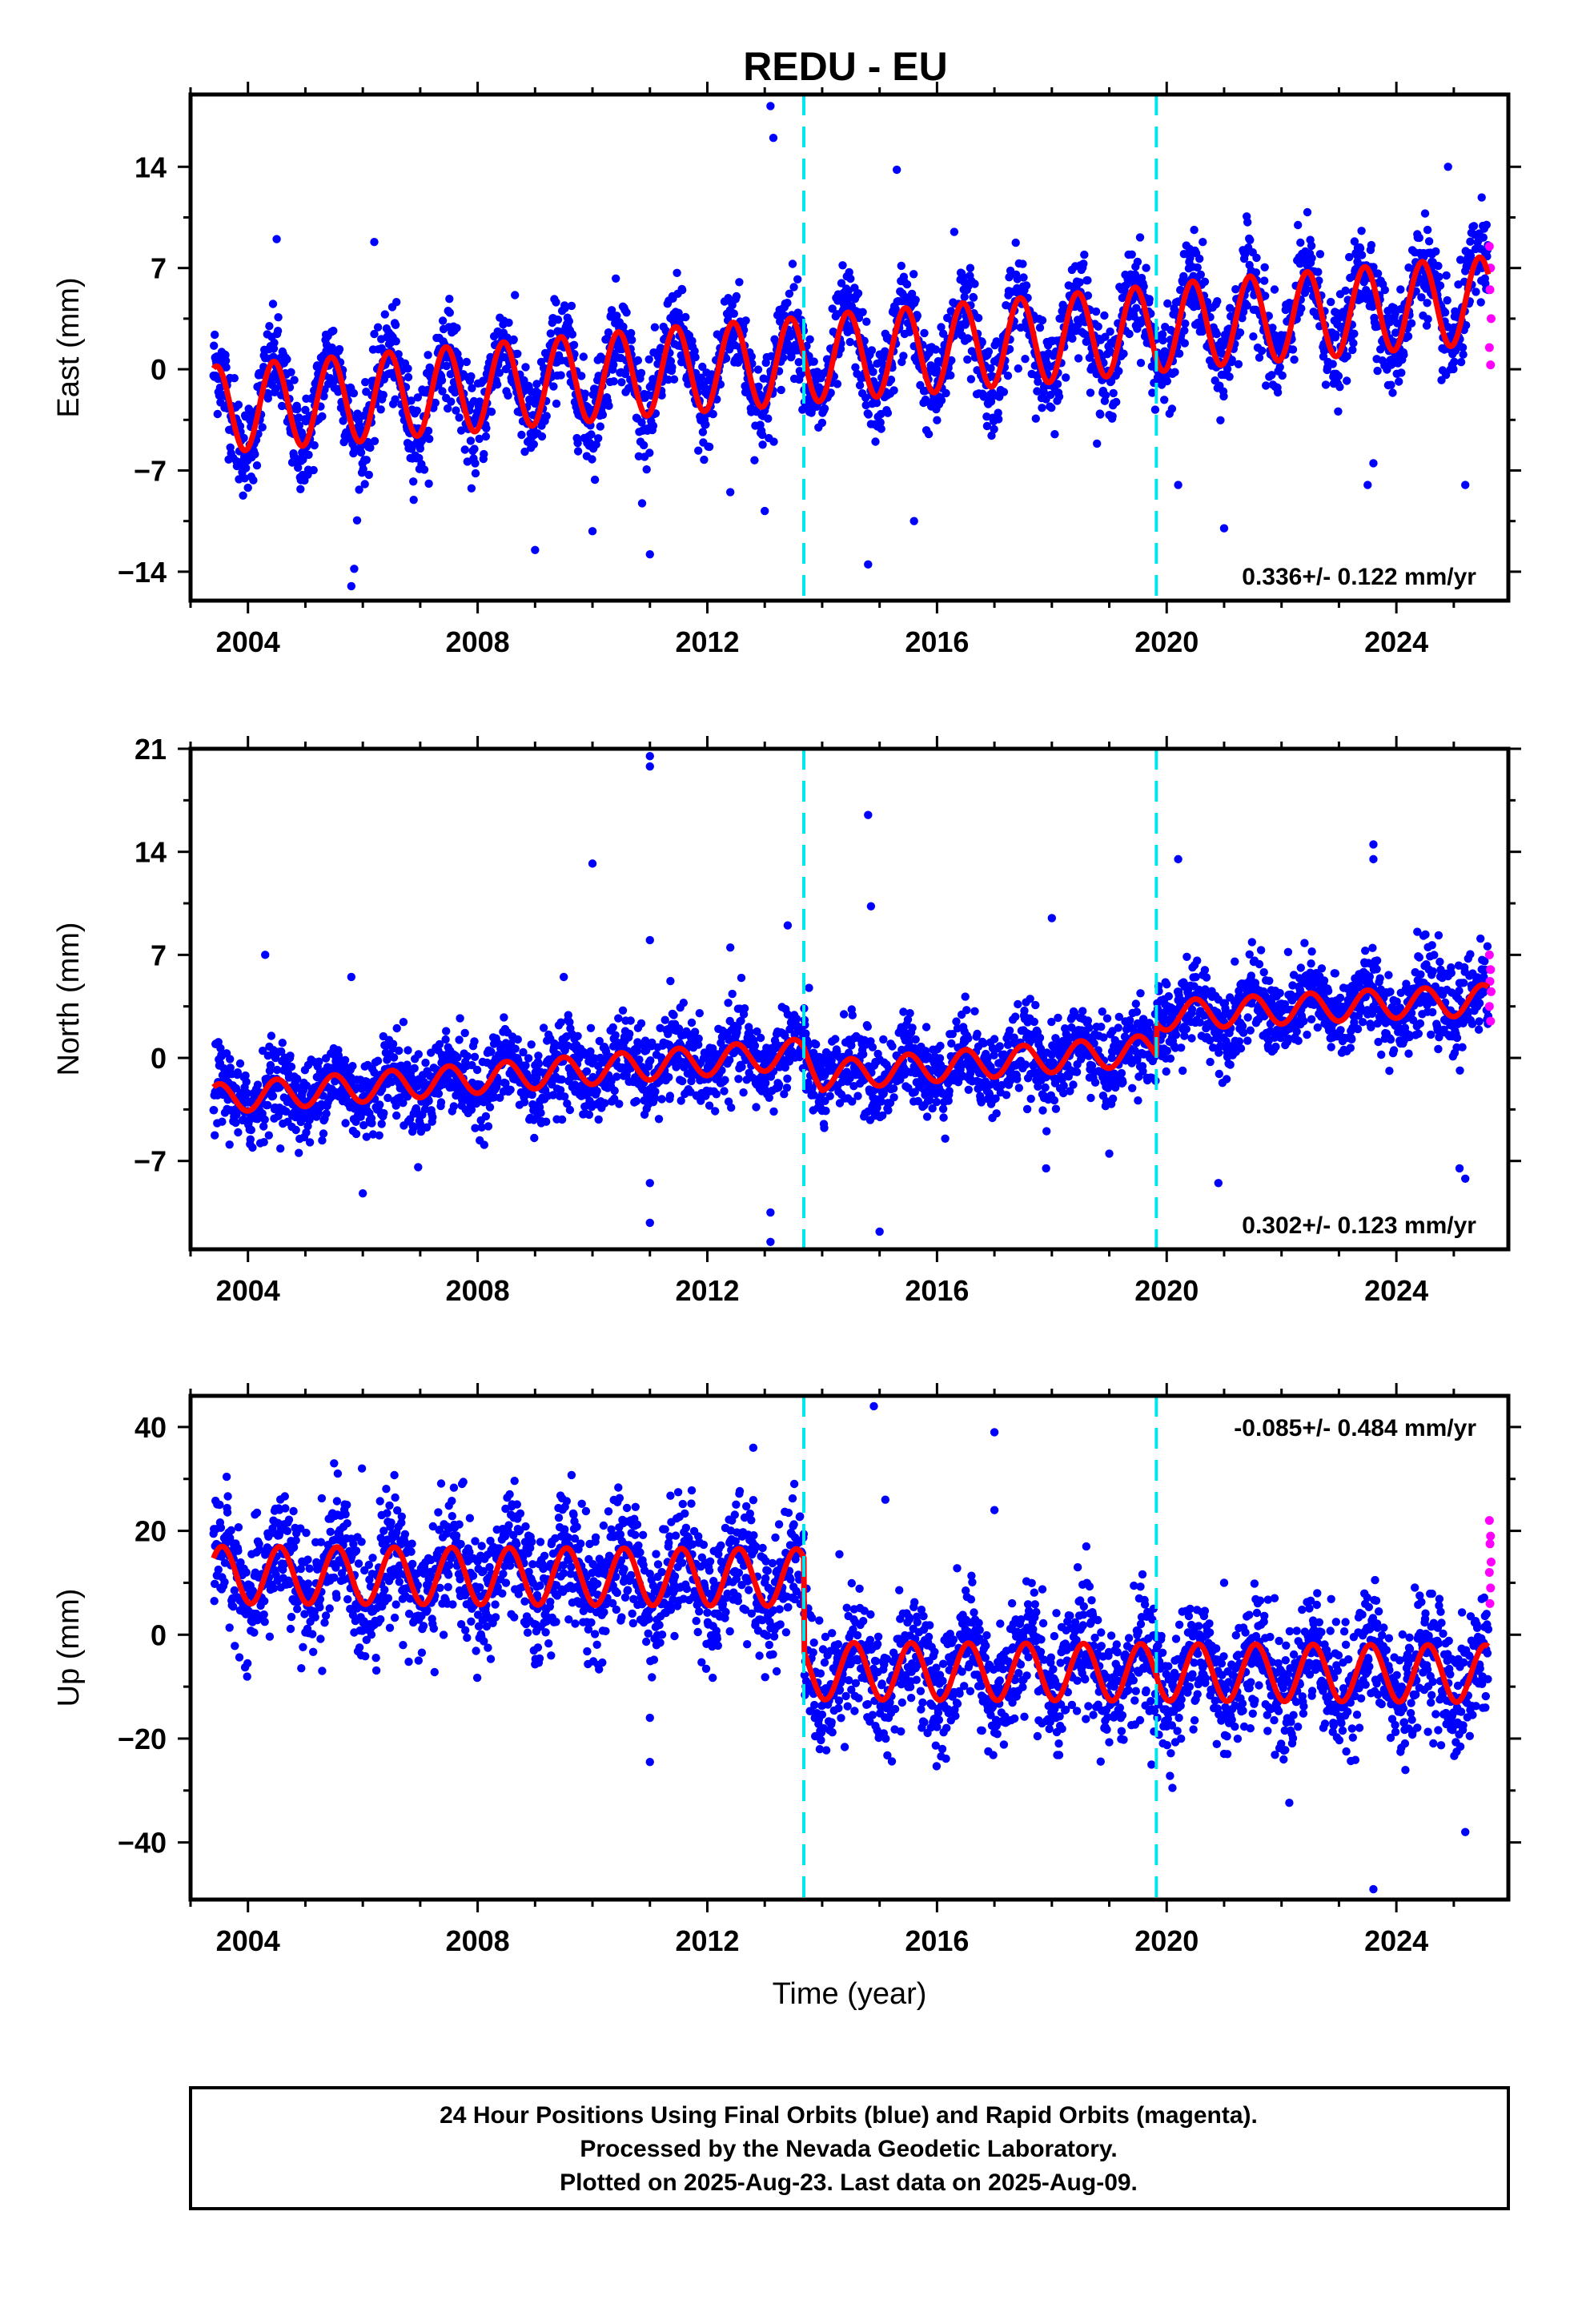 The height and width of the screenshot is (2324, 1582). What do you see at coordinates (69, 347) in the screenshot?
I see `east-y-axis-label: East (mm)` at bounding box center [69, 347].